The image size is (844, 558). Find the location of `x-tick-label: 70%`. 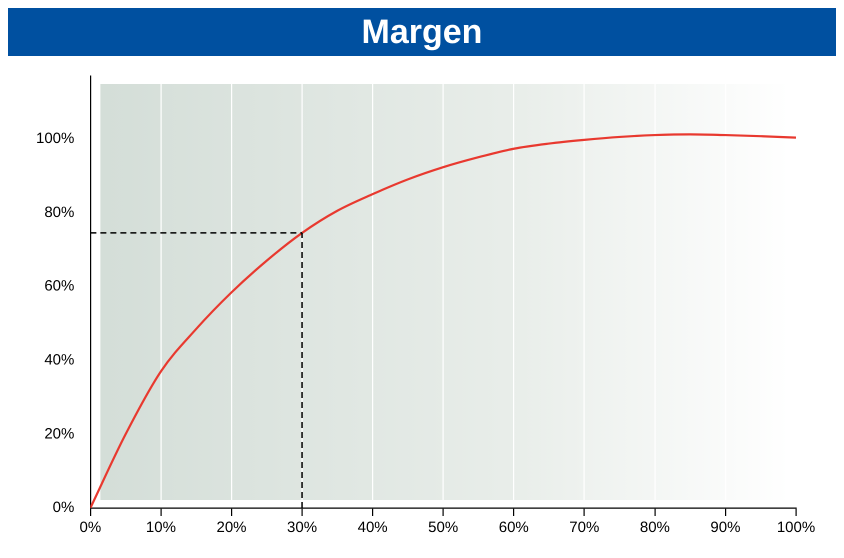

x-tick-label: 70% is located at coordinates (584, 527).